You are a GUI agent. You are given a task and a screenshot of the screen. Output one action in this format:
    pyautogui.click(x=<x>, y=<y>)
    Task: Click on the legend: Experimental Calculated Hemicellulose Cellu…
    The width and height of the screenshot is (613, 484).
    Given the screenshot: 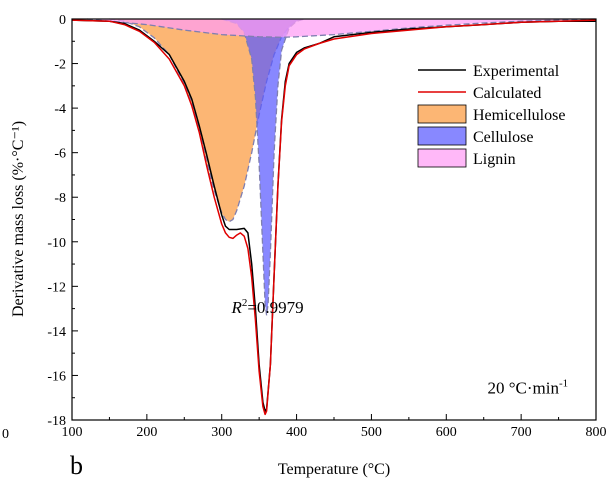 What is the action you would take?
    pyautogui.click(x=491, y=115)
    